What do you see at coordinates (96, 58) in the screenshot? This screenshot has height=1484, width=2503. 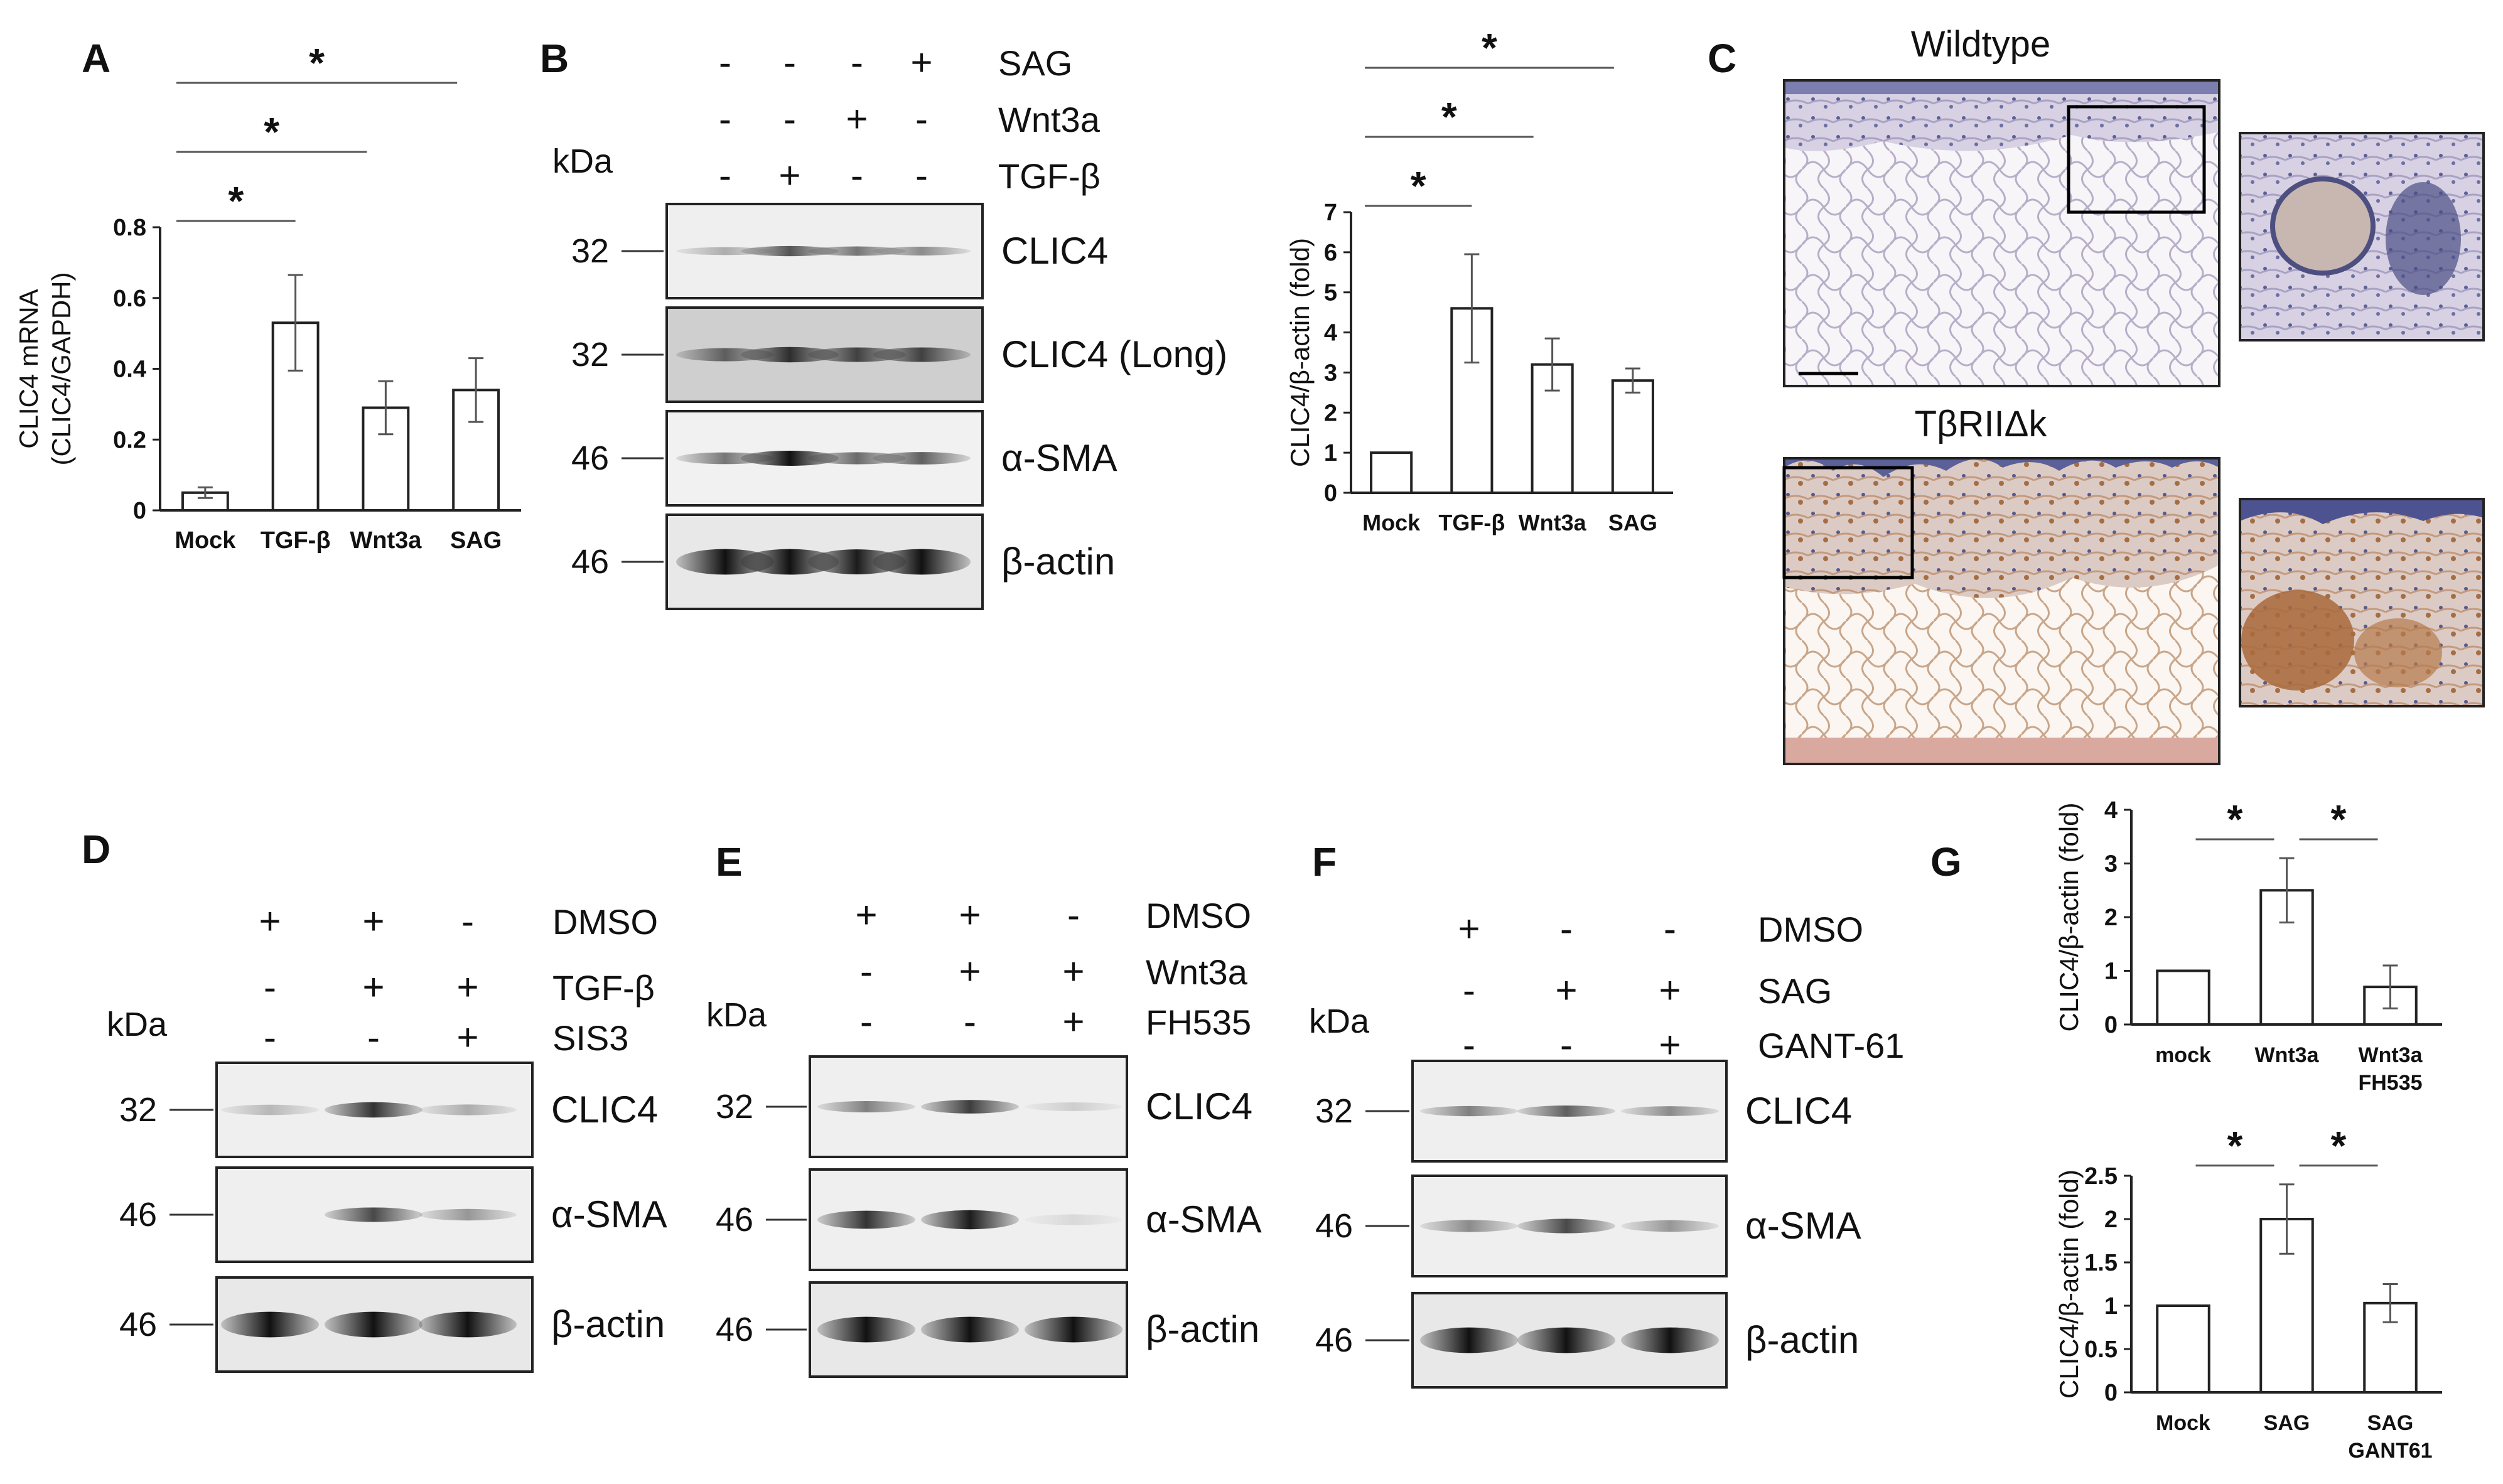 I see `panel-label-a: A` at bounding box center [96, 58].